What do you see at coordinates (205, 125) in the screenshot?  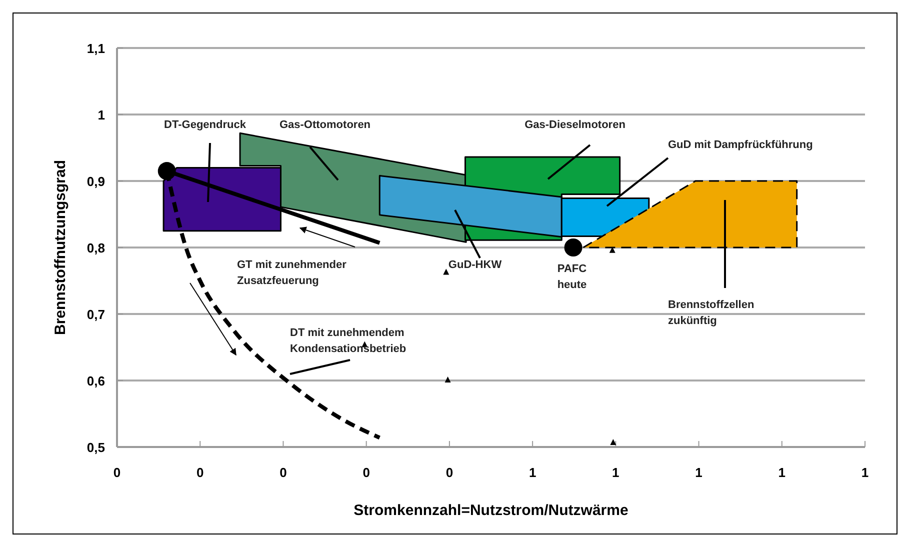 I see `annotation: DT-Gegendruck` at bounding box center [205, 125].